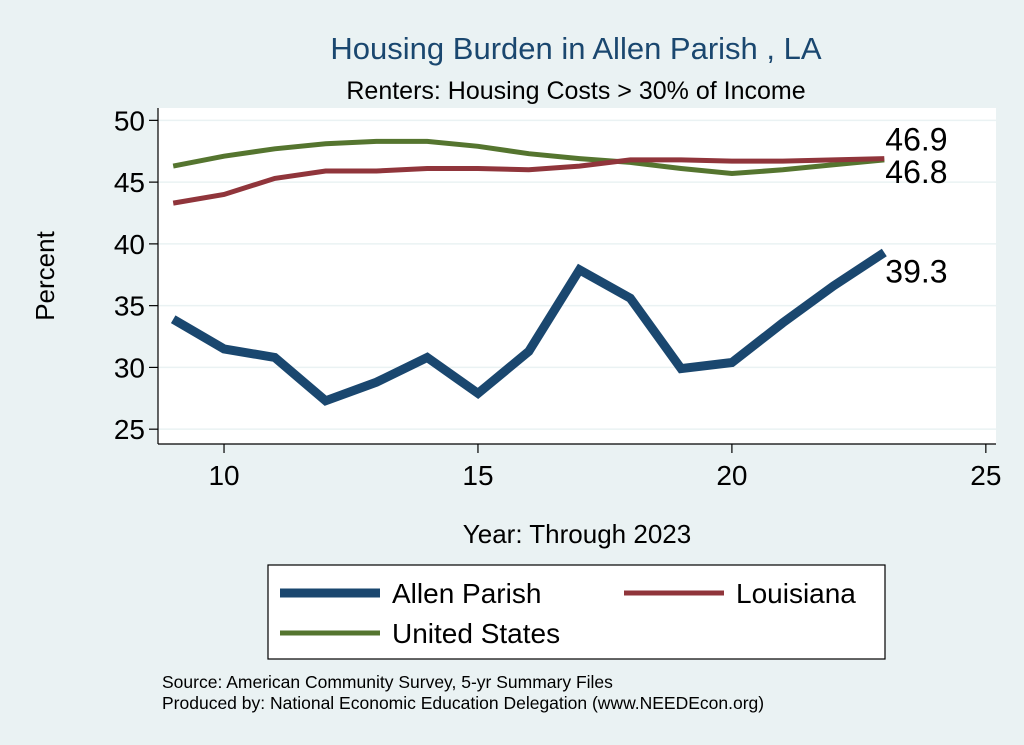 The height and width of the screenshot is (745, 1024). What do you see at coordinates (129, 182) in the screenshot?
I see `y-tick-label: 45` at bounding box center [129, 182].